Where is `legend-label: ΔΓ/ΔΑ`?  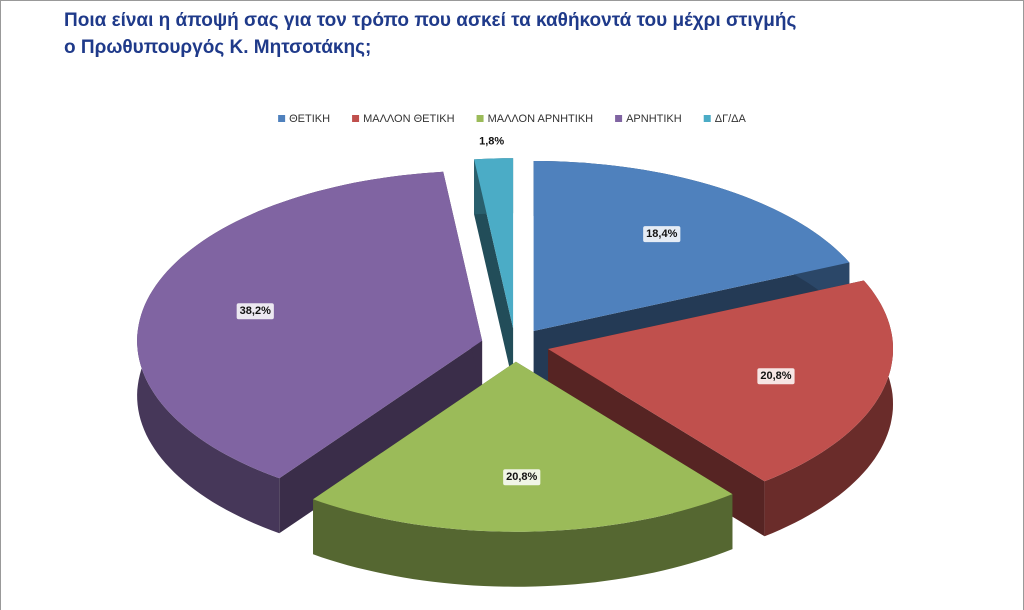 legend-label: ΔΓ/ΔΑ is located at coordinates (731, 119).